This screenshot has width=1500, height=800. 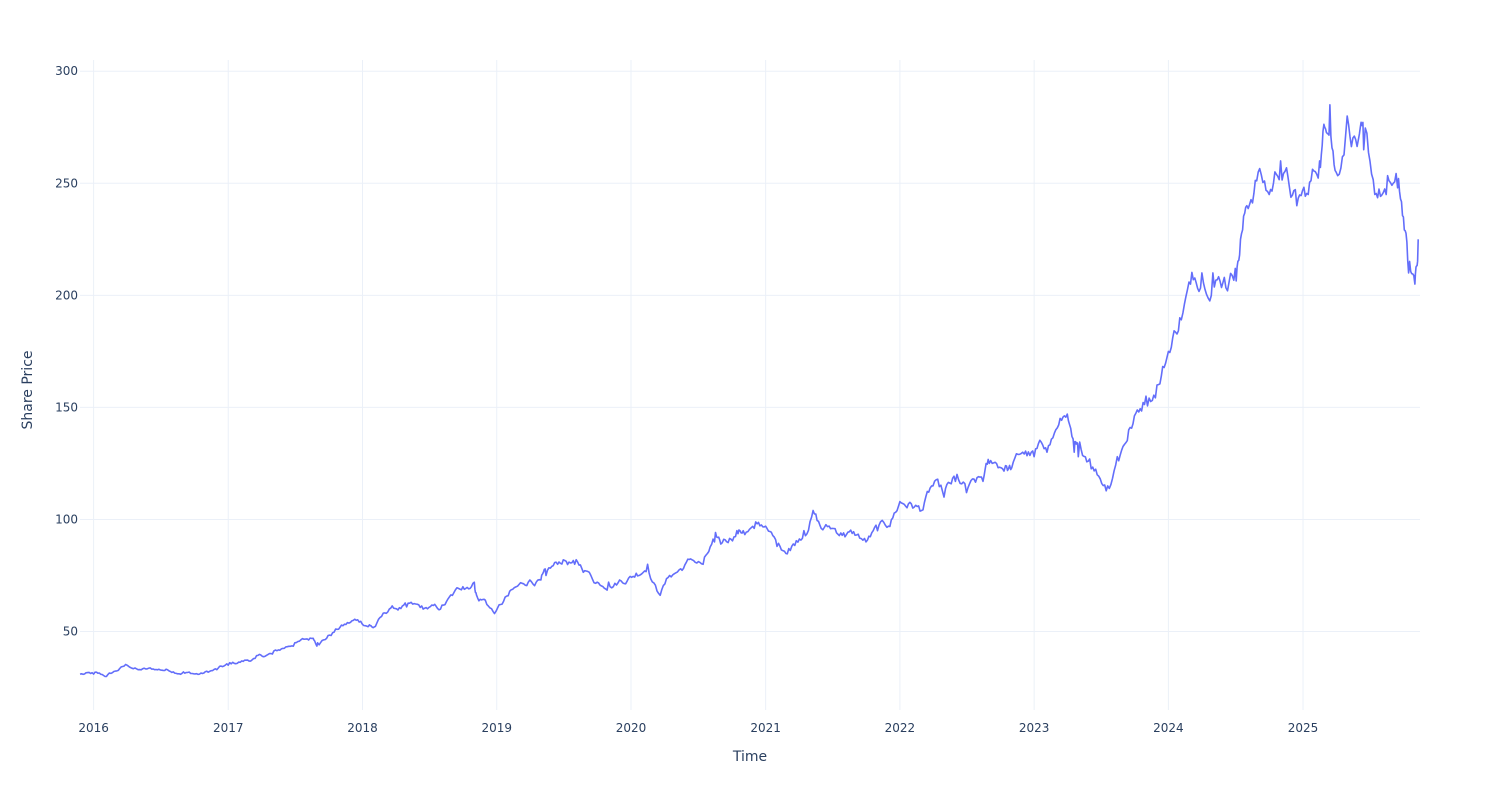 I want to click on x-tick-label: 2016, so click(x=93, y=728).